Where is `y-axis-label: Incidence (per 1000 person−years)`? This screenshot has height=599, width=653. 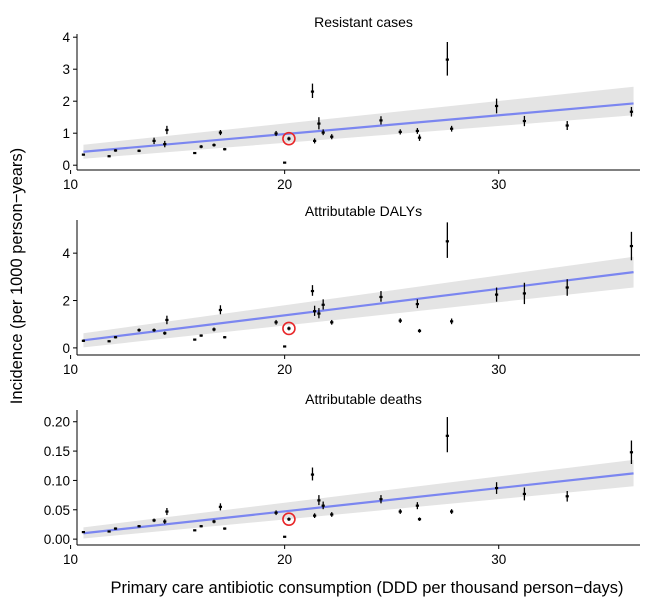
y-axis-label: Incidence (per 1000 person−years) is located at coordinates (17, 276).